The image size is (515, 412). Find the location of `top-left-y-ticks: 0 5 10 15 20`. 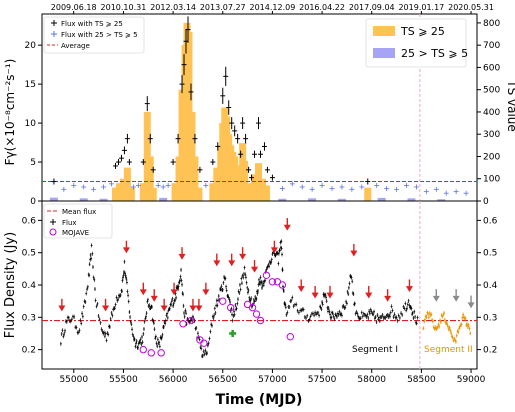

top-left-y-ticks: 0 5 10 15 20 is located at coordinates (33, 124).